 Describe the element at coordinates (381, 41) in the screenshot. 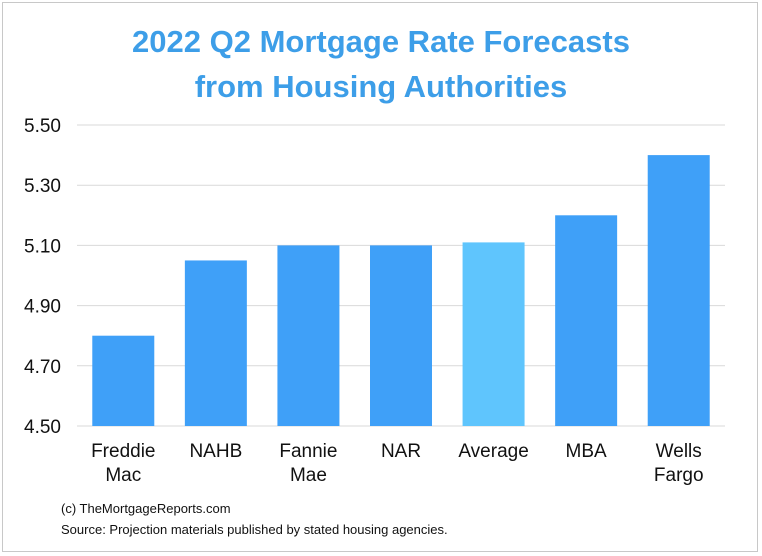

I see `chart-title-line: 2022 Q2 Mortgage Rate Forecasts` at that location.